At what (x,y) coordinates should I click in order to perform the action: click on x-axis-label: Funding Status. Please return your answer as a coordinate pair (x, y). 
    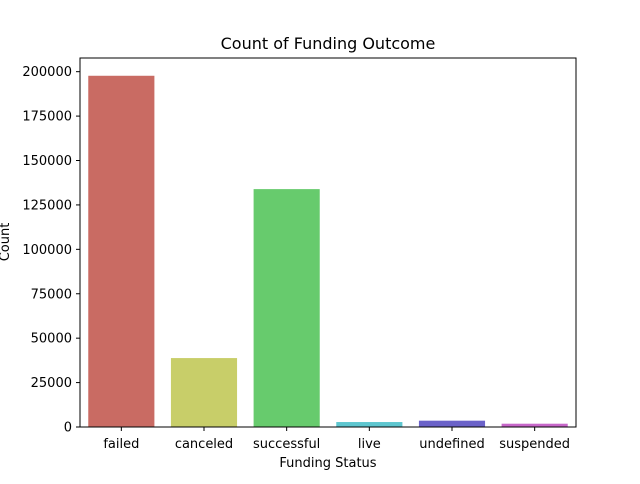
    Looking at the image, I should click on (327, 463).